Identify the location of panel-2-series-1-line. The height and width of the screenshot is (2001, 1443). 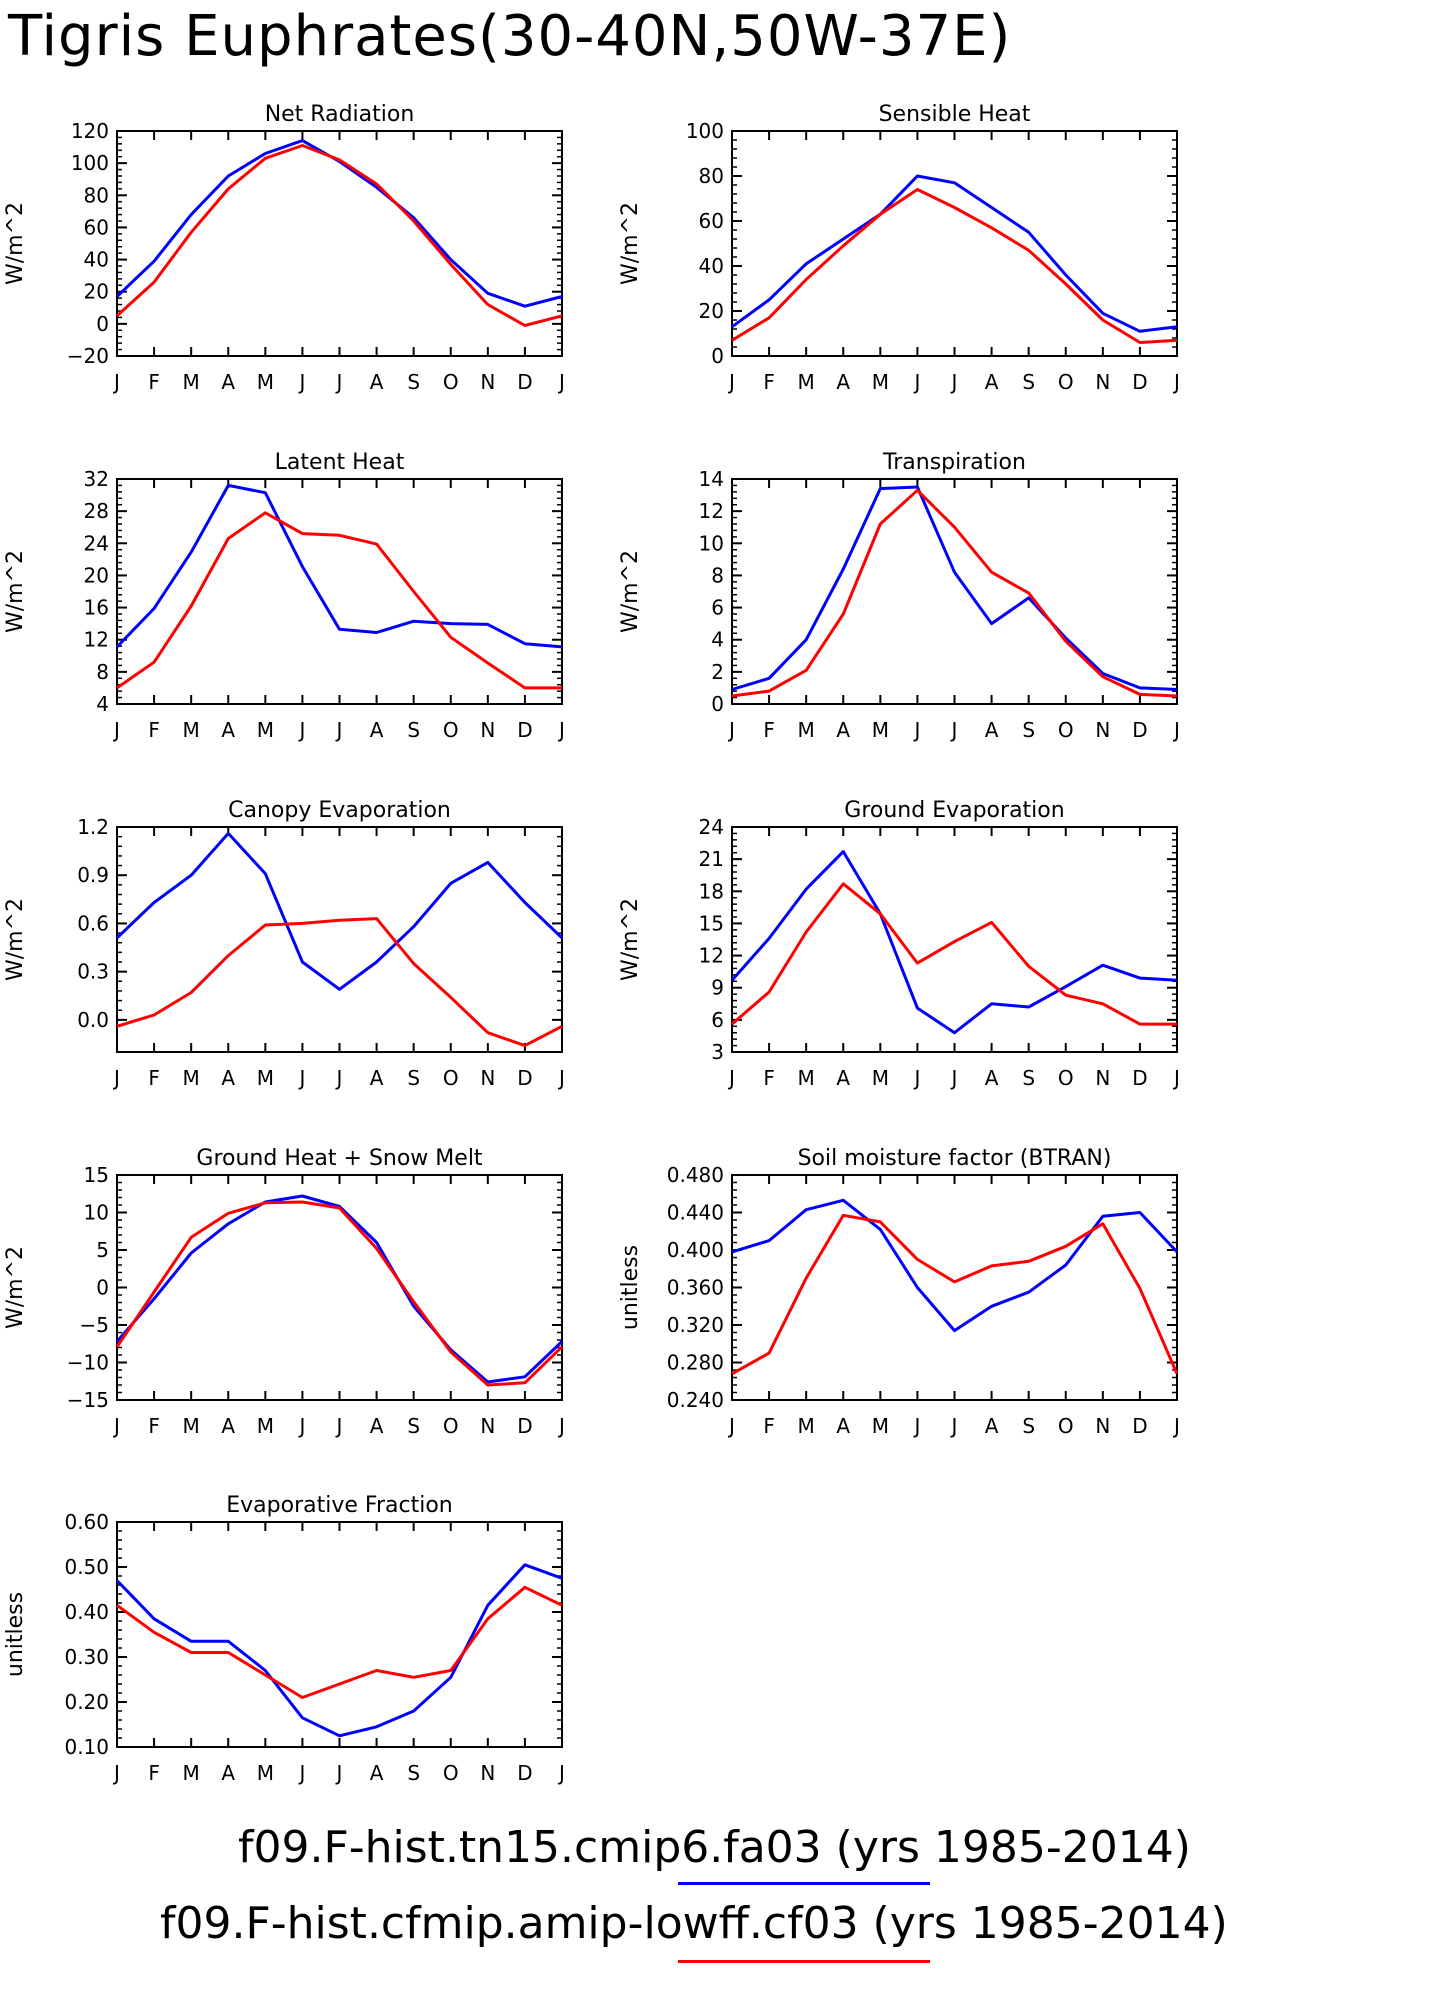
(954, 253).